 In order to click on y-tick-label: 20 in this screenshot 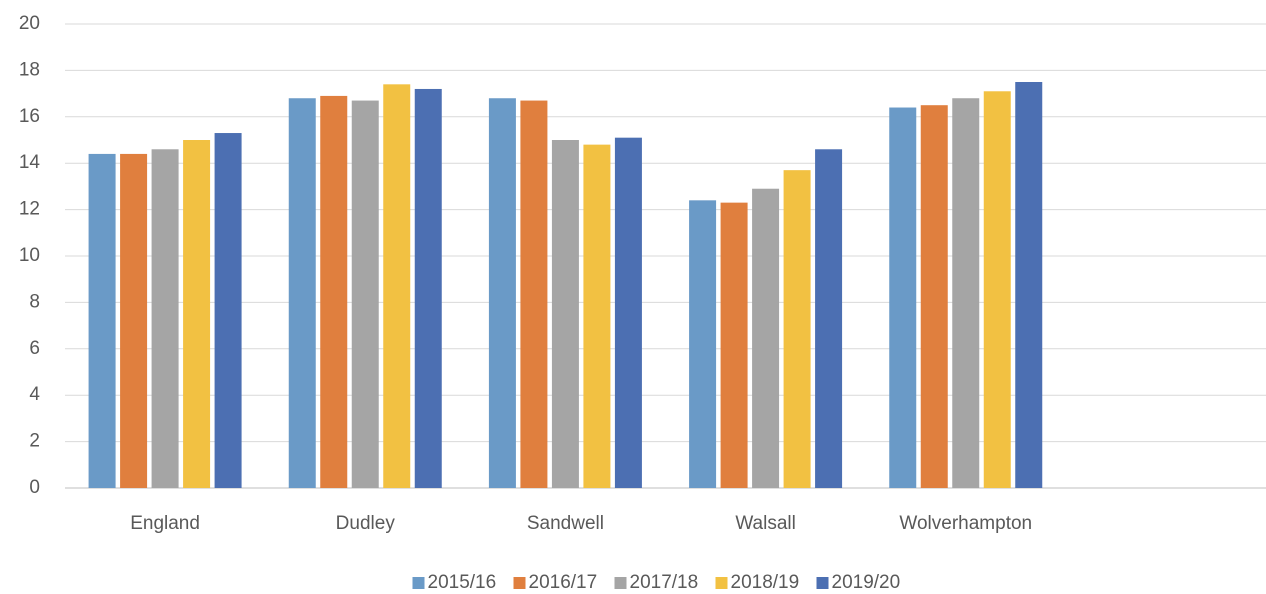, I will do `click(29, 23)`.